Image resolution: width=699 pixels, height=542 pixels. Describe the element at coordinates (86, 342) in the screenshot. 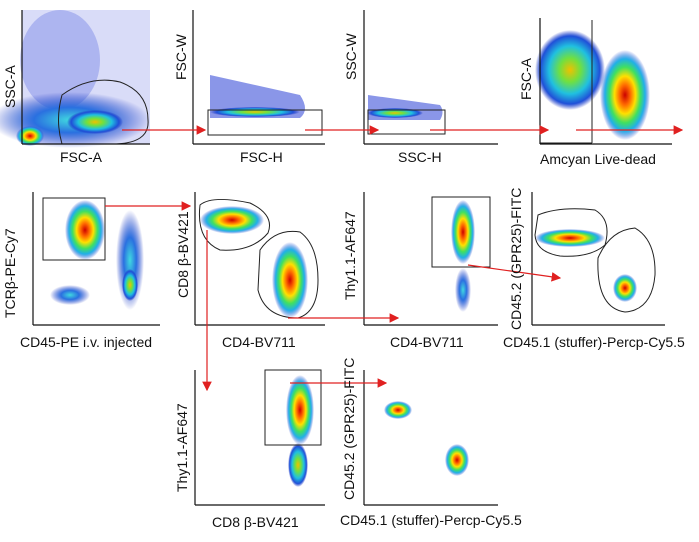

I see `xlabel-p5: CD45-PE i.v. injected` at that location.